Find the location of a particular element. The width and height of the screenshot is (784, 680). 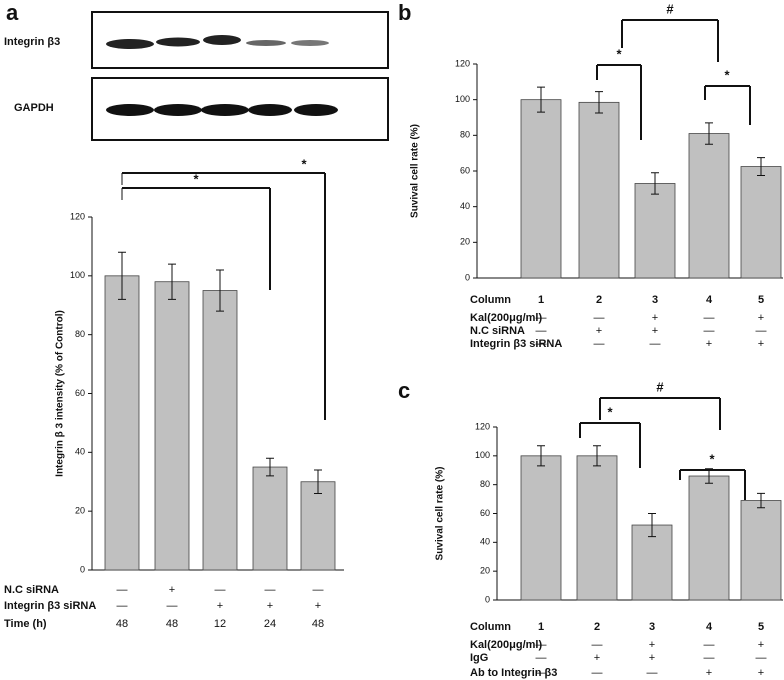

y-axis-label: Integrin β 3 intensity (% of Control) is located at coordinates (60, 393).